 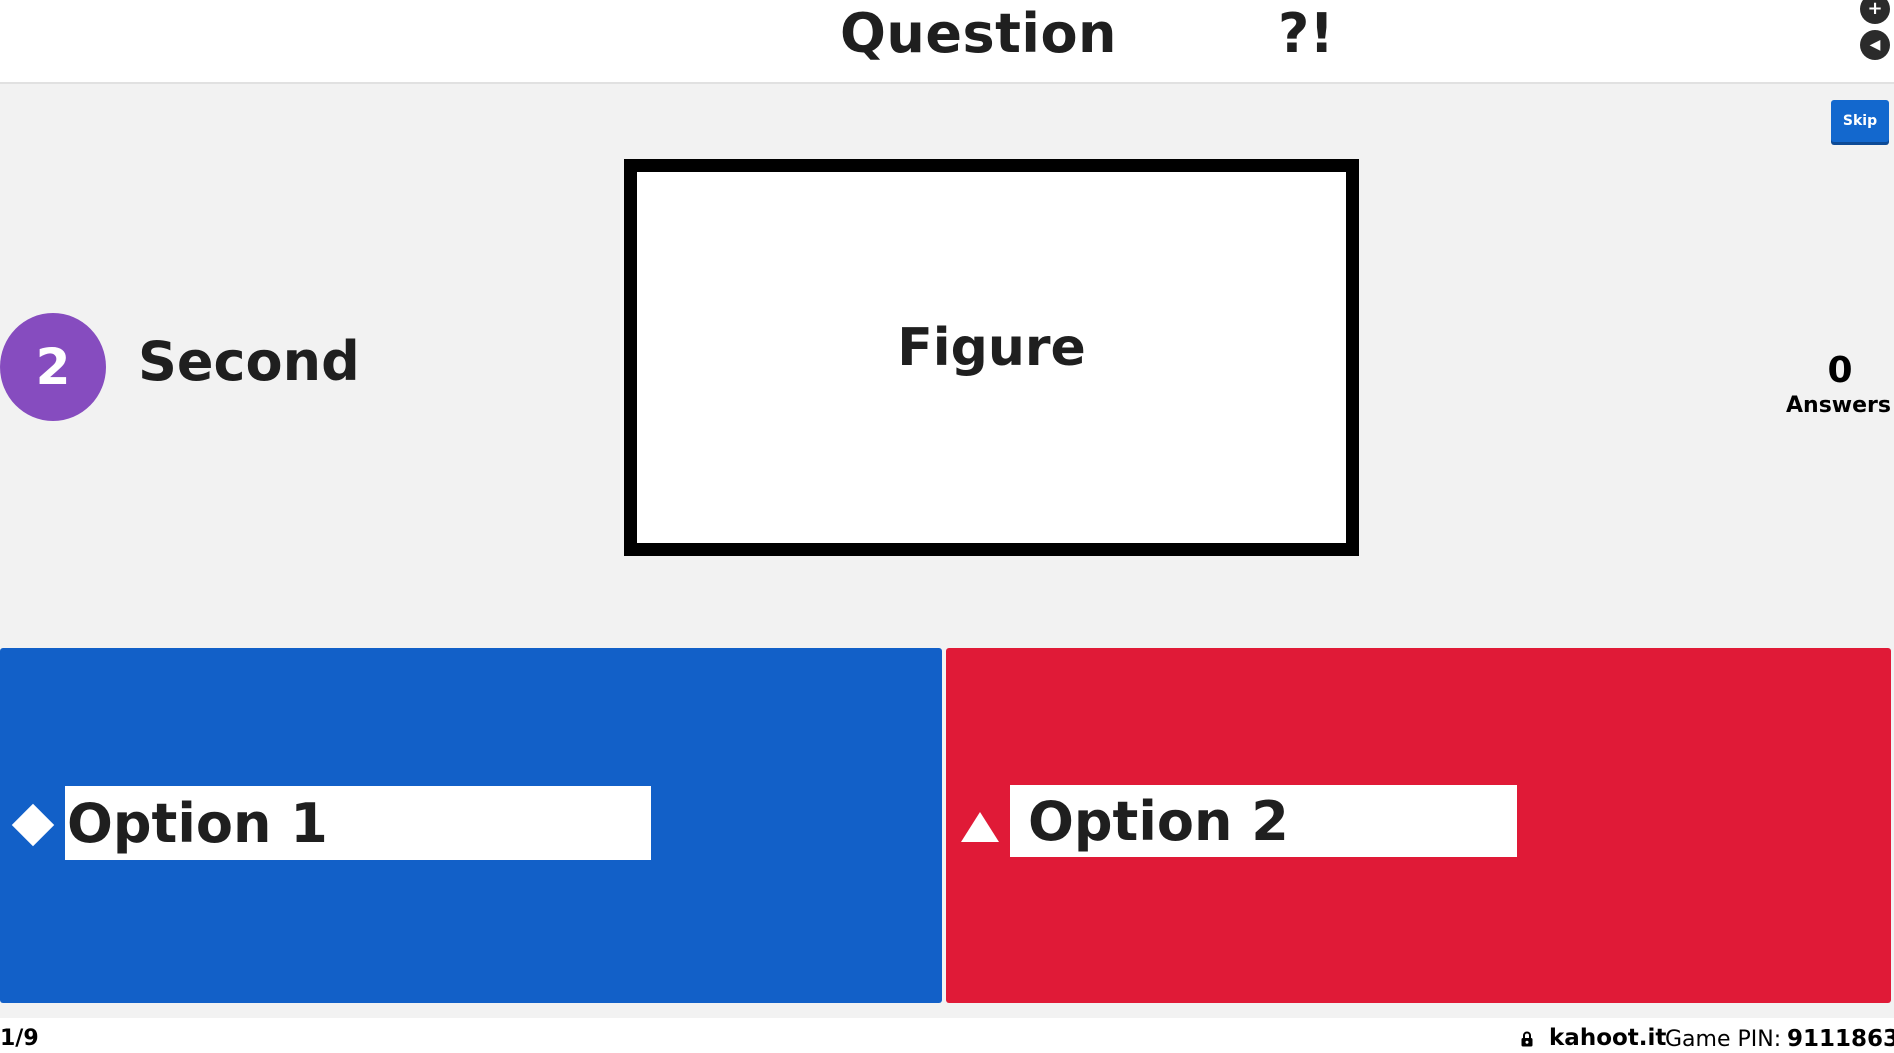 What do you see at coordinates (1875, 12) in the screenshot?
I see `plus-icon: +` at bounding box center [1875, 12].